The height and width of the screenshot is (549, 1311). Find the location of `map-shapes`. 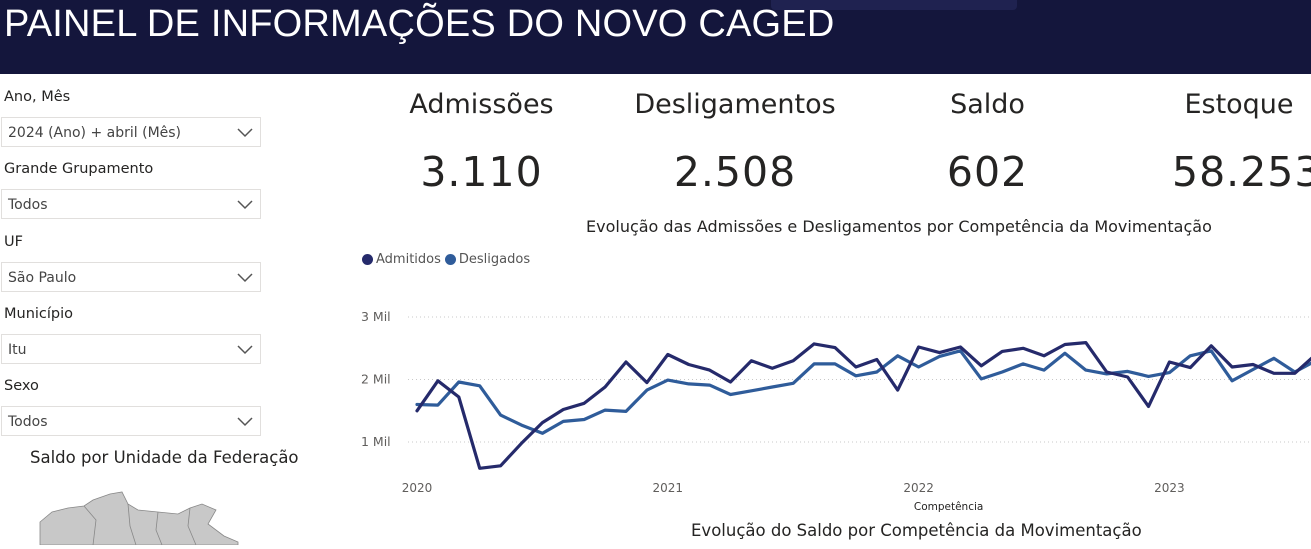

map-shapes is located at coordinates (139, 518).